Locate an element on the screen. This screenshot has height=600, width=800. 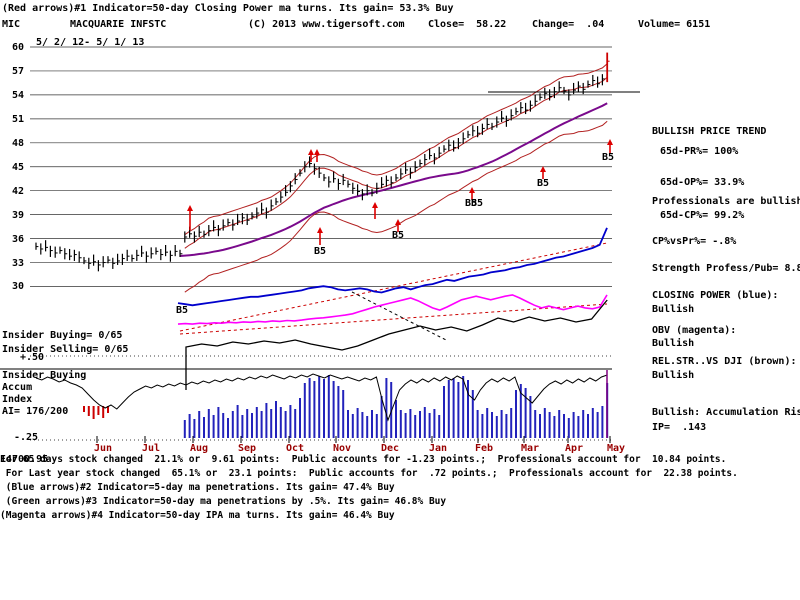
analysis-line: REL.STR..VS DJI (brown): is located at coordinates (724, 361).